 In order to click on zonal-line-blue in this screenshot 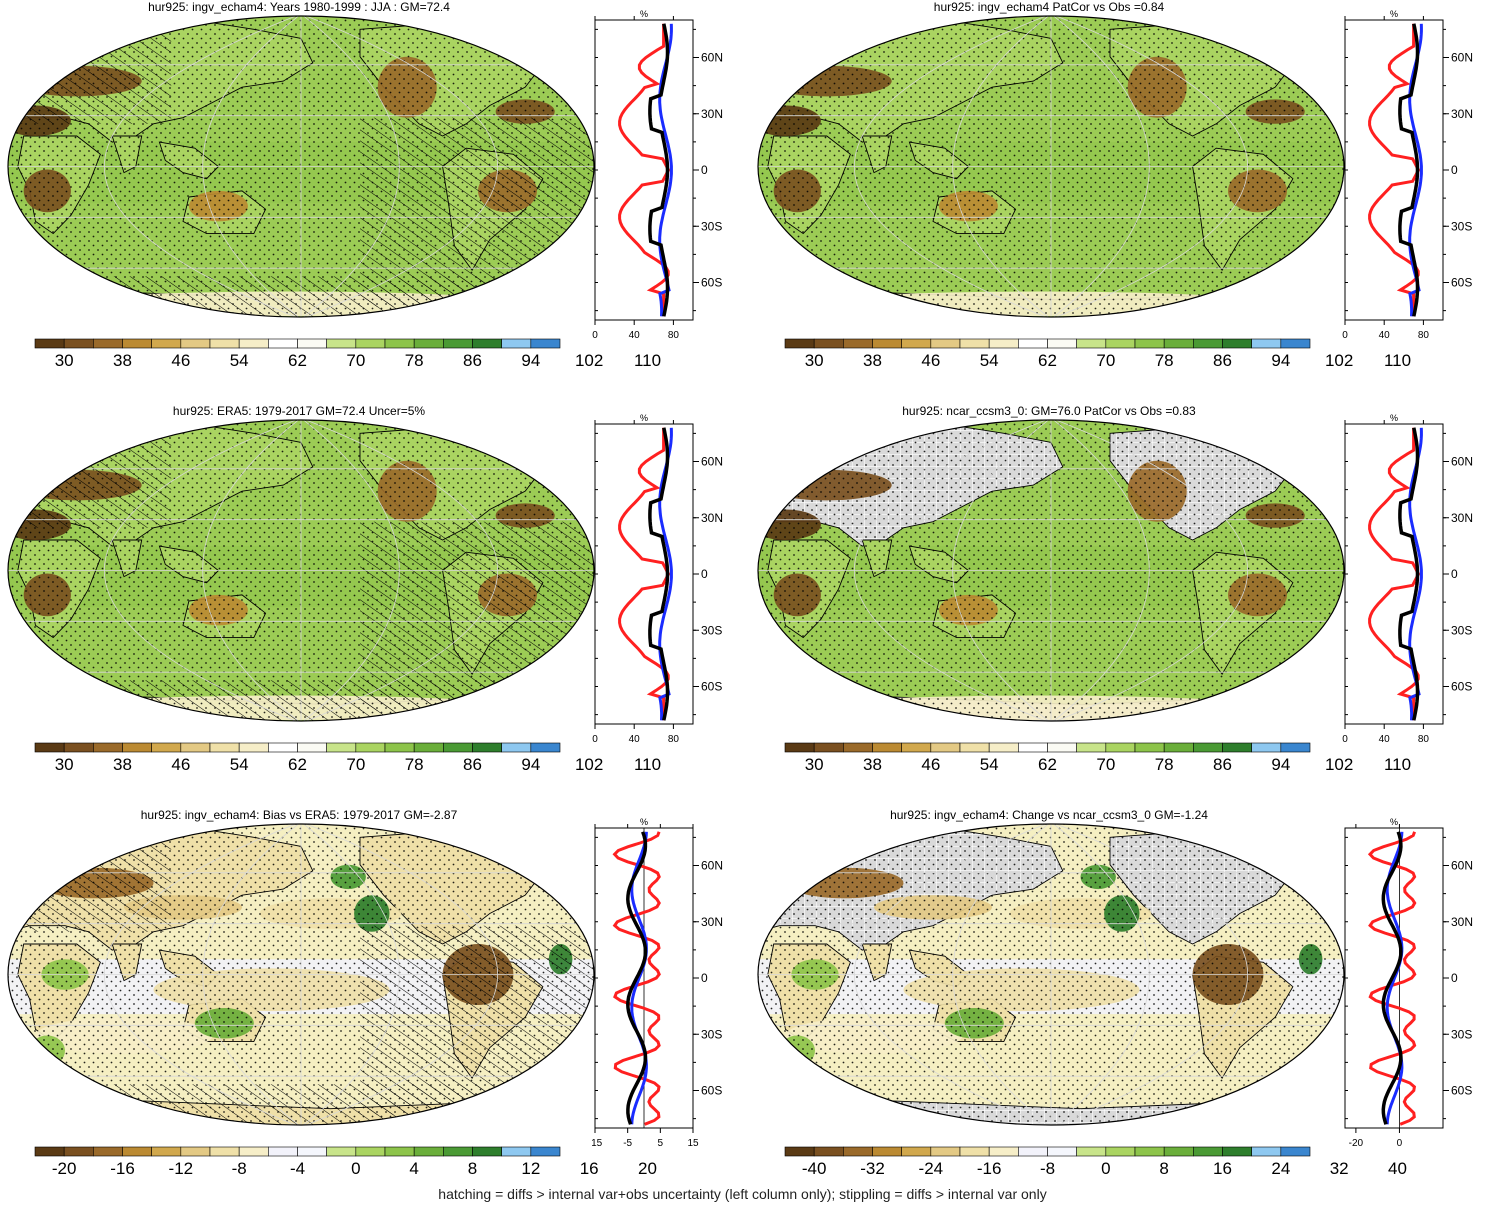, I will do `click(665, 574)`.